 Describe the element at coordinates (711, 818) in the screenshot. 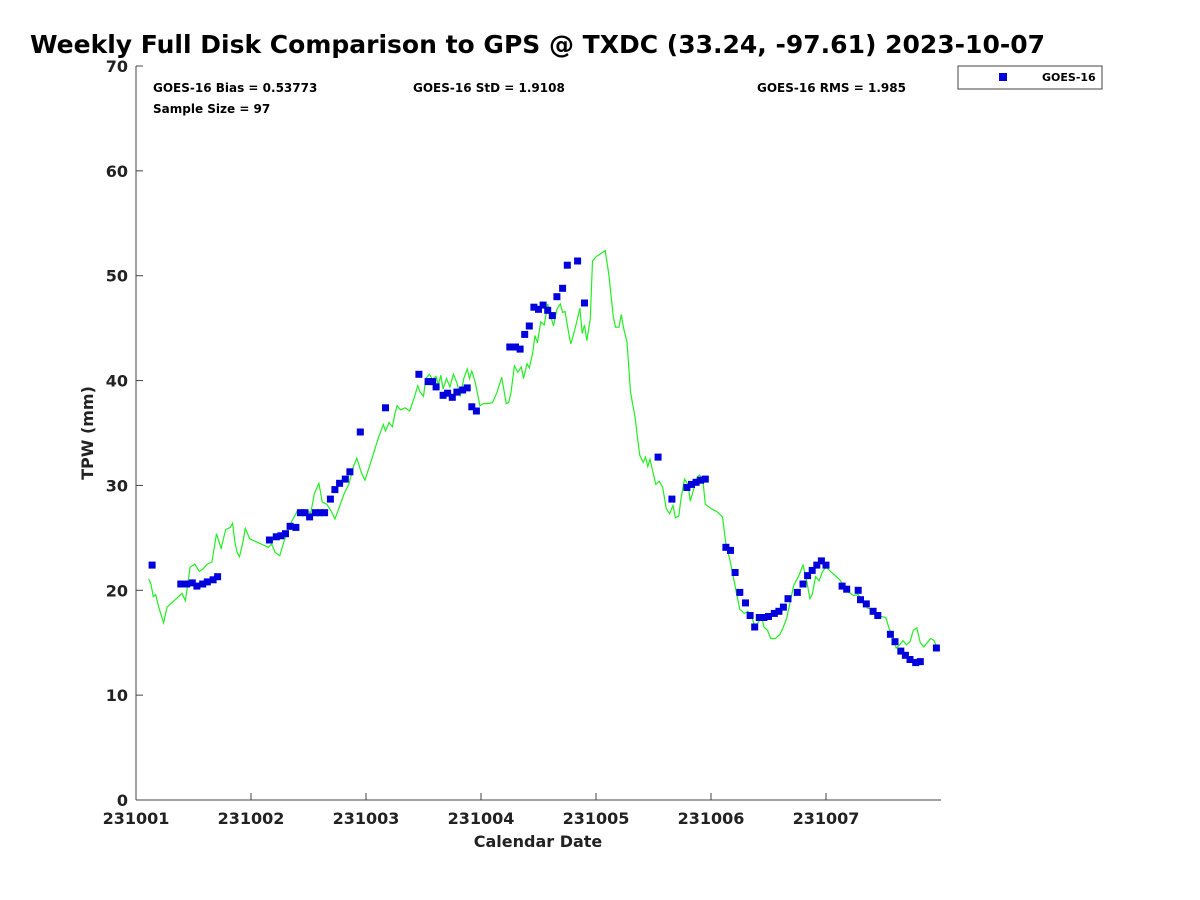

I see `x-tick-label: 231006` at that location.